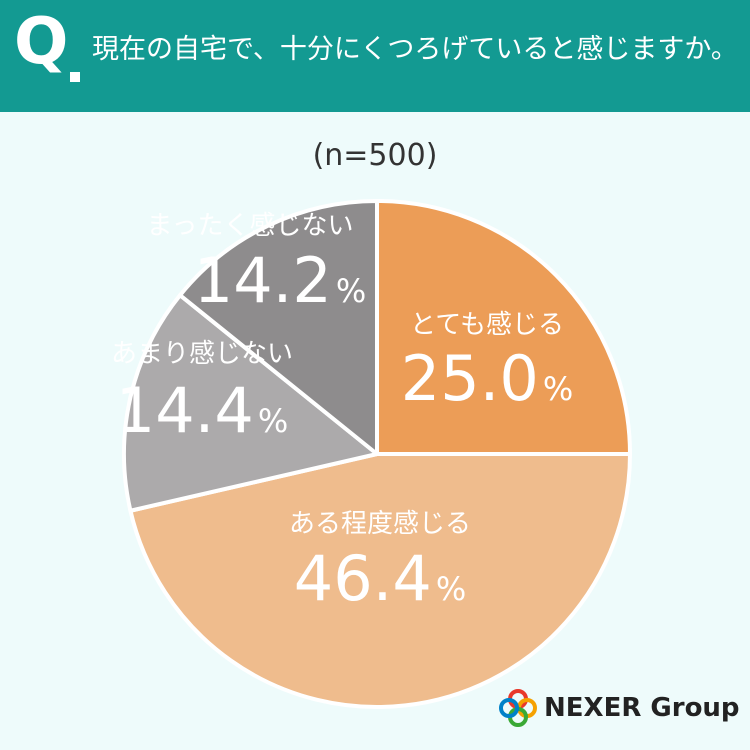 The width and height of the screenshot is (750, 750). I want to click on logo-text: NEXER Group, so click(642, 708).